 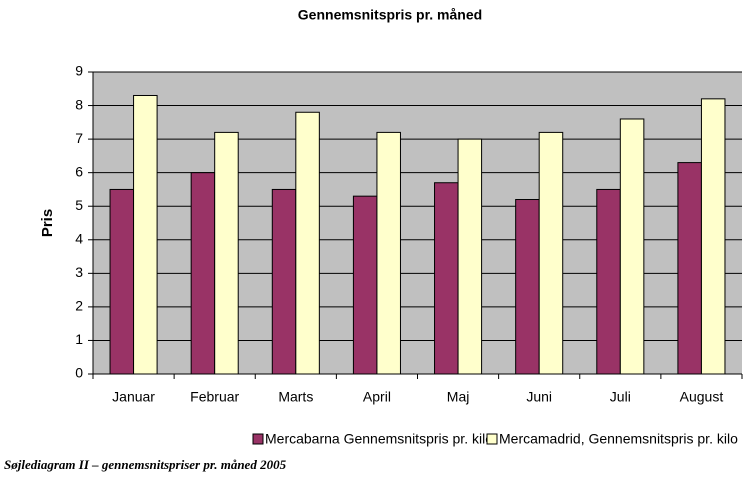 What do you see at coordinates (79, 138) in the screenshot?
I see `y-tick-label: 7` at bounding box center [79, 138].